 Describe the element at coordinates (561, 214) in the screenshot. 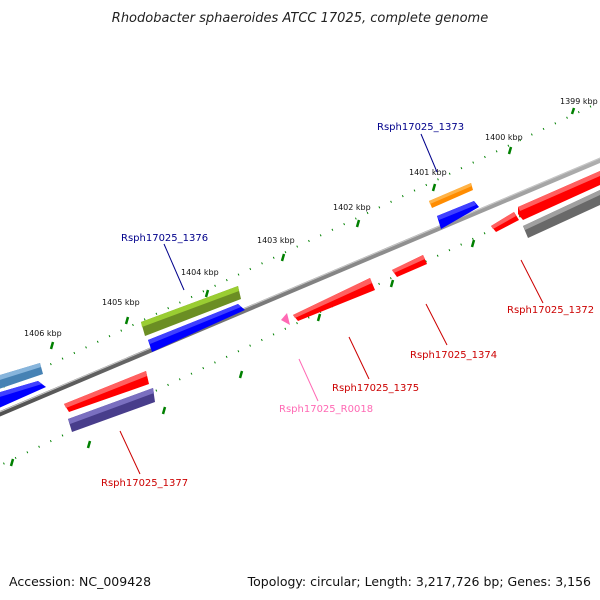

I see `gene-rsph1372-gray` at that location.